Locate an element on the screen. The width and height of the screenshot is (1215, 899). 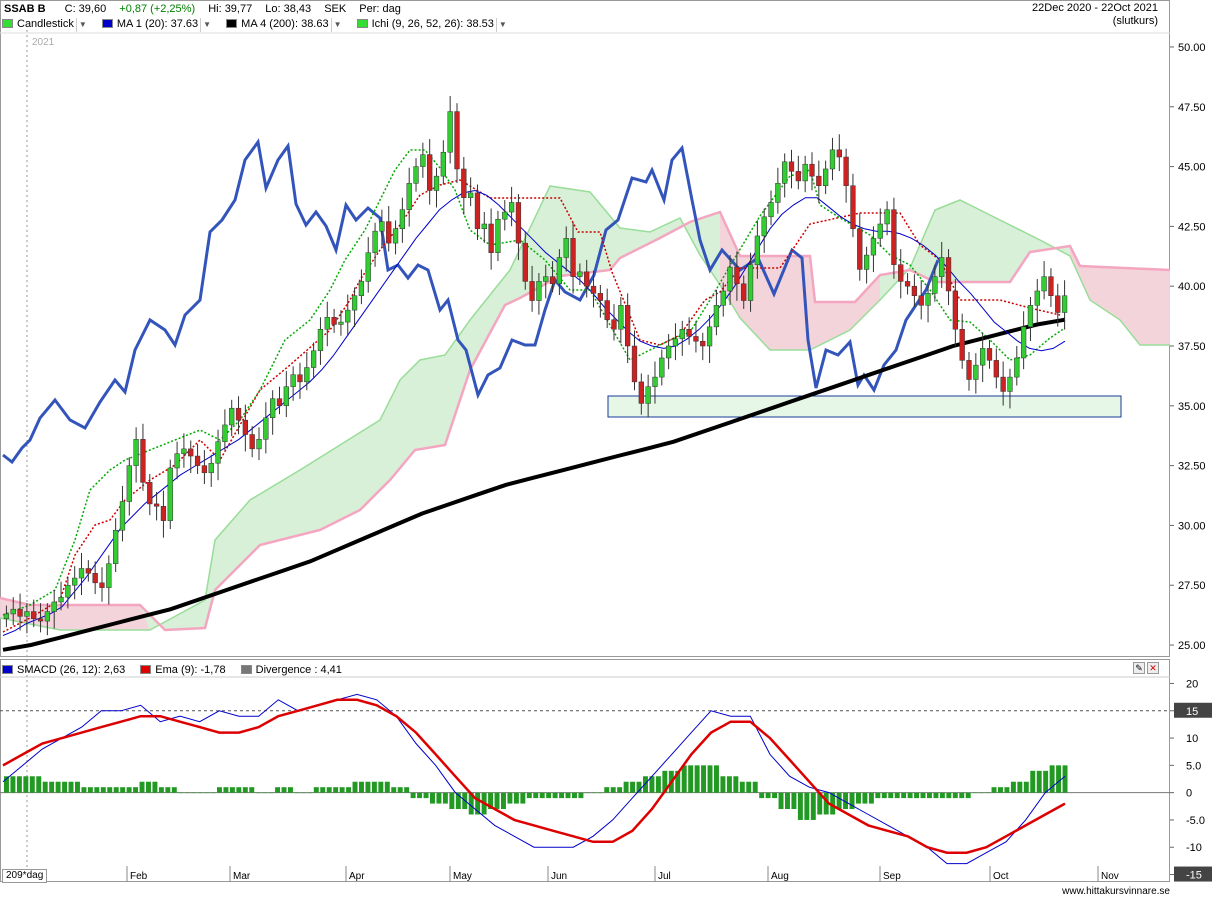
divergence-histogram is located at coordinates (536, 792).